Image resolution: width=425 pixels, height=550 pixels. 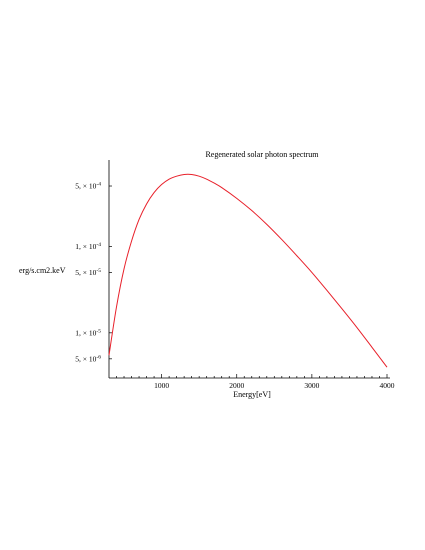 I want to click on x-axis-label: Energy[eV], so click(x=252, y=394).